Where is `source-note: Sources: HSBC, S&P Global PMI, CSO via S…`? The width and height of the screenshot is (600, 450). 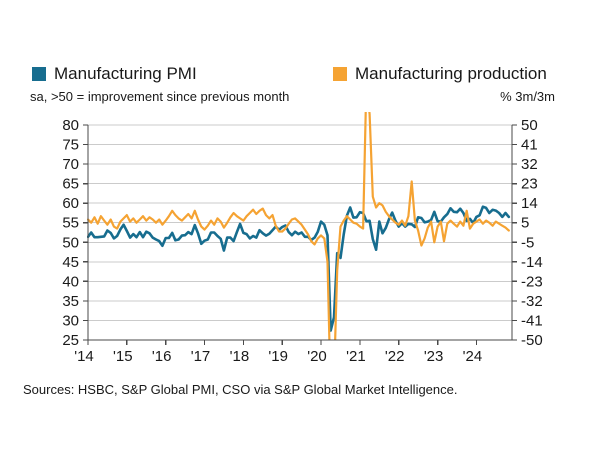
source-note: Sources: HSBC, S&P Global PMI, CSO via S… is located at coordinates (240, 389).